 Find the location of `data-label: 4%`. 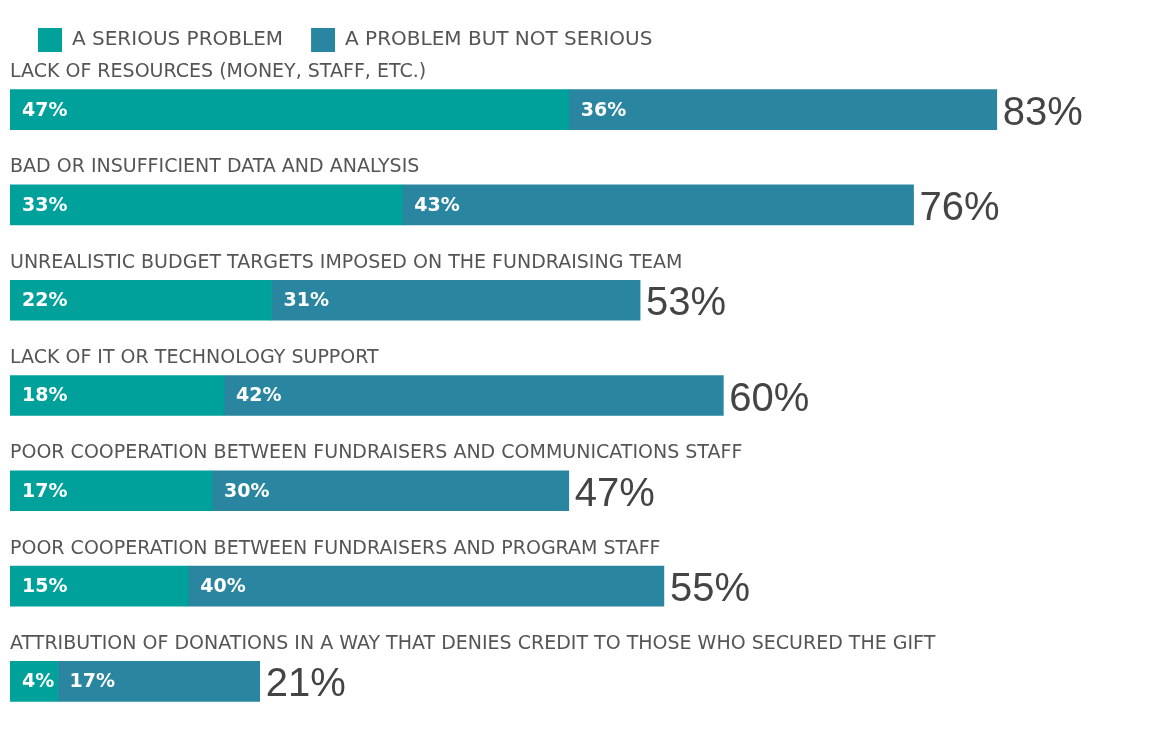

data-label: 4% is located at coordinates (38, 680).